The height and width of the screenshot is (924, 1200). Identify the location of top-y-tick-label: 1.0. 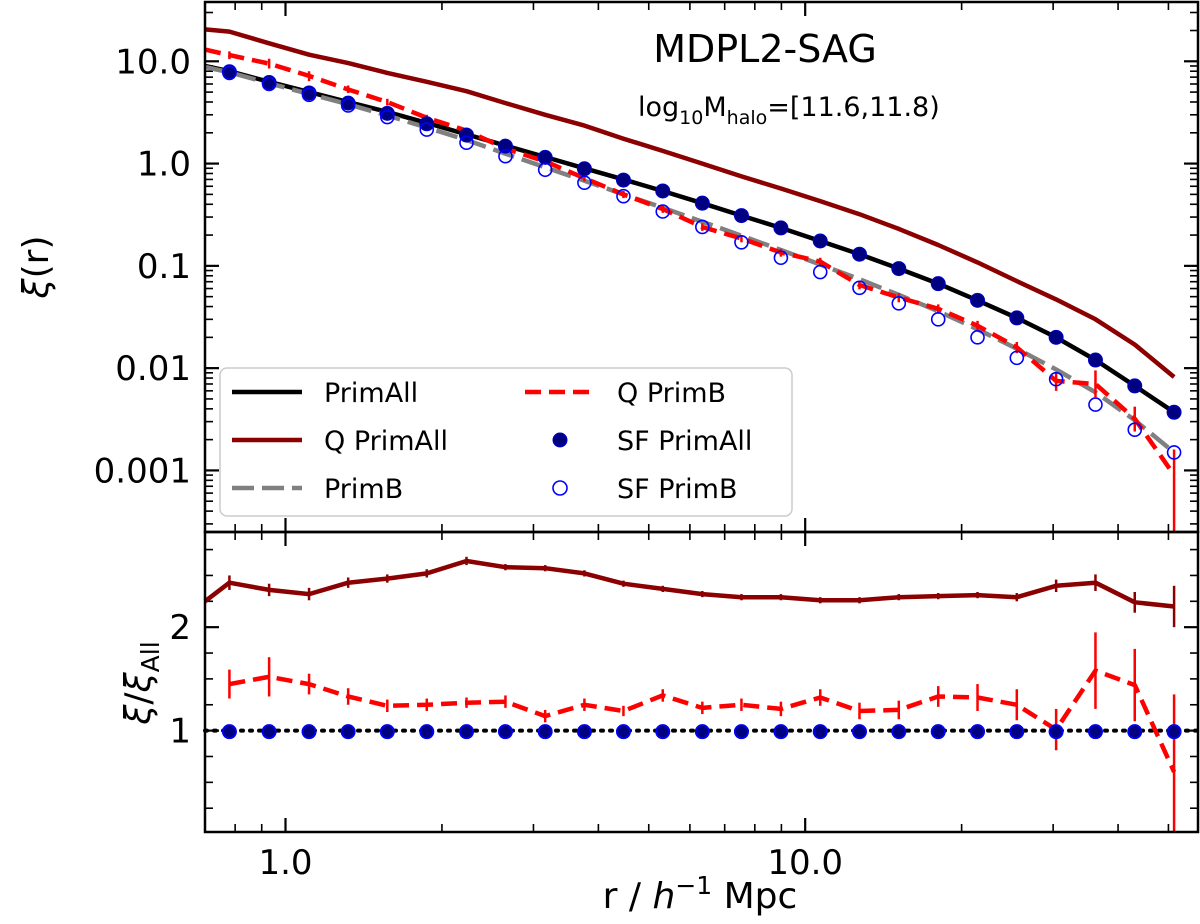
(164, 165).